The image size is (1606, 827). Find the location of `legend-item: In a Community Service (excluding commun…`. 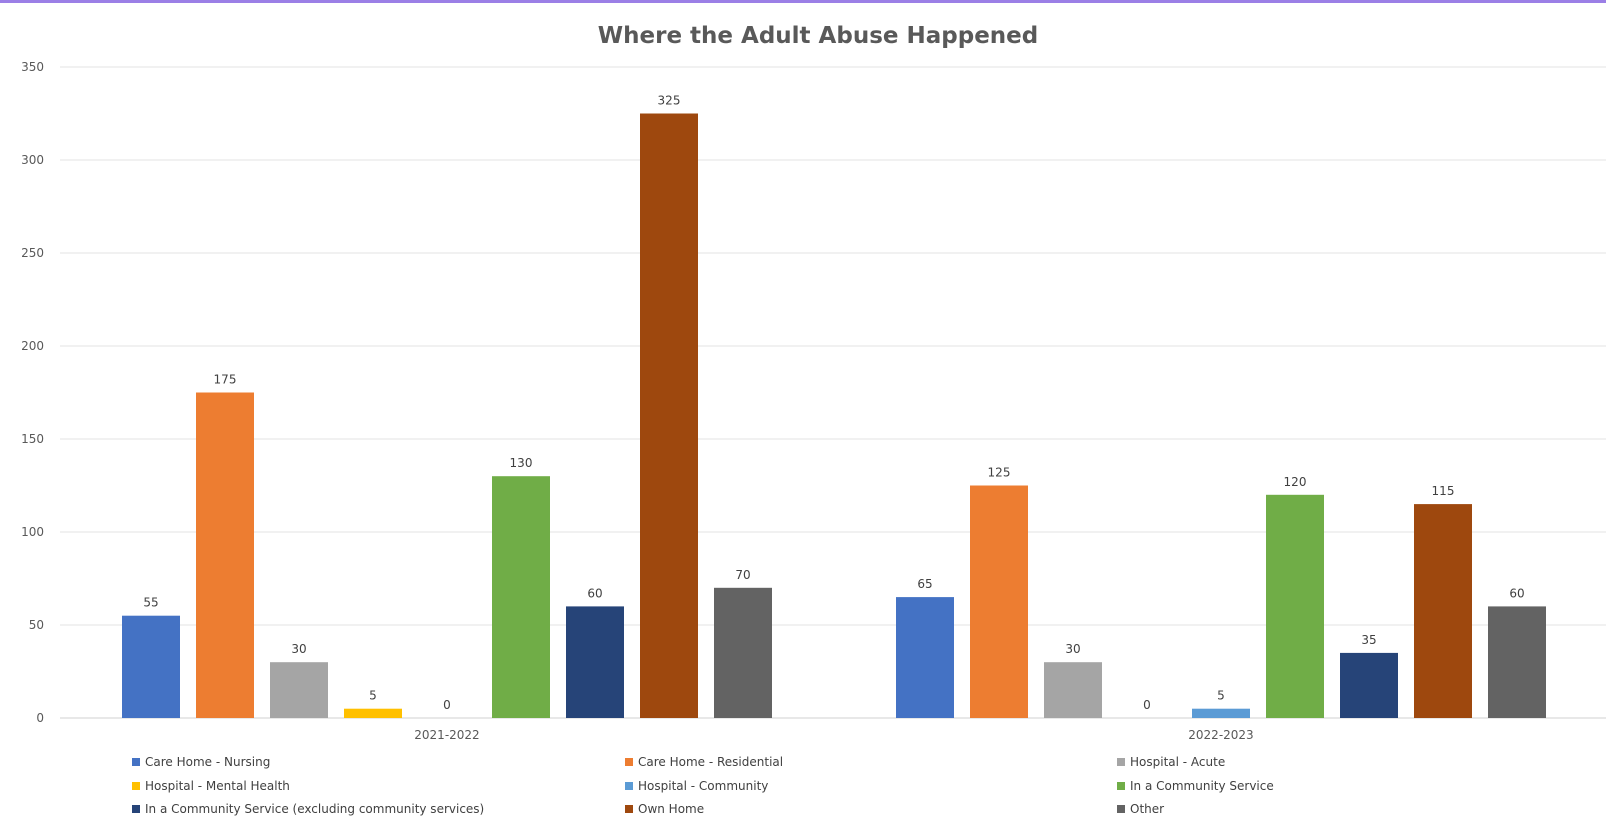

legend-item: In a Community Service (excluding commun… is located at coordinates (314, 809).